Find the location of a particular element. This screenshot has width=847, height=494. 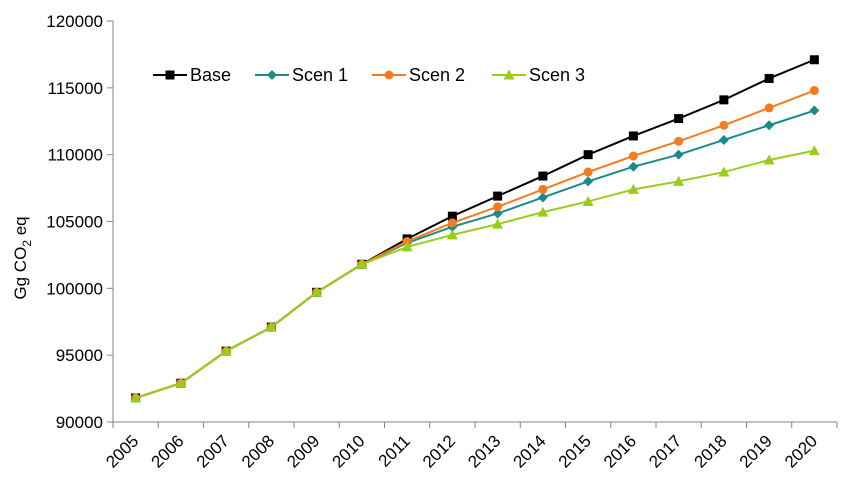

y-tick-label: 90000 is located at coordinates (79, 422).